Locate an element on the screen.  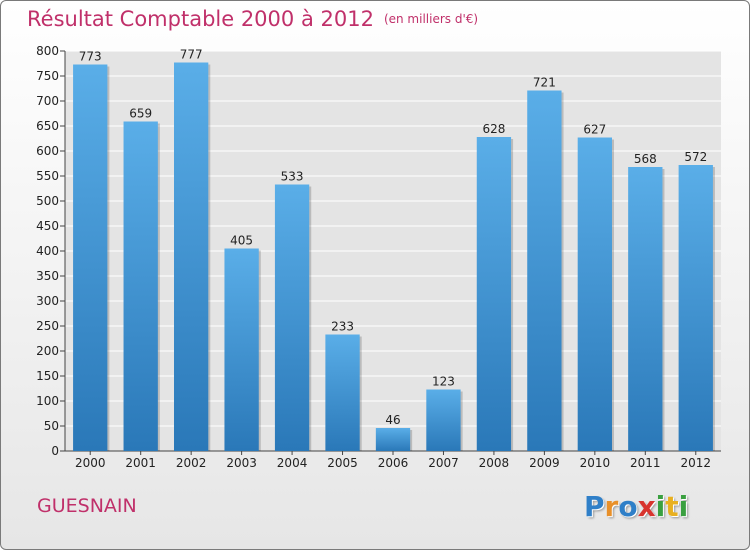
y-tick-label: 600 is located at coordinates (47, 151).